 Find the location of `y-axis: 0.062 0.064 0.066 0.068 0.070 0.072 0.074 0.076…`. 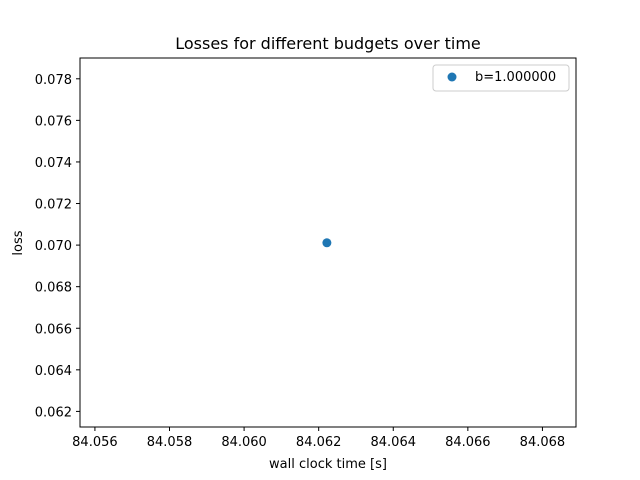

y-axis: 0.062 0.064 0.066 0.068 0.070 0.072 0.074 0.076… is located at coordinates (57, 246).